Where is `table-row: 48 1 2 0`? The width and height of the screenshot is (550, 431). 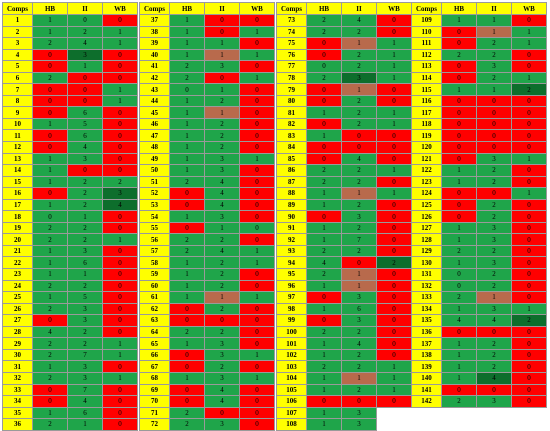 table-row: 48 1 2 0 is located at coordinates (207, 147).